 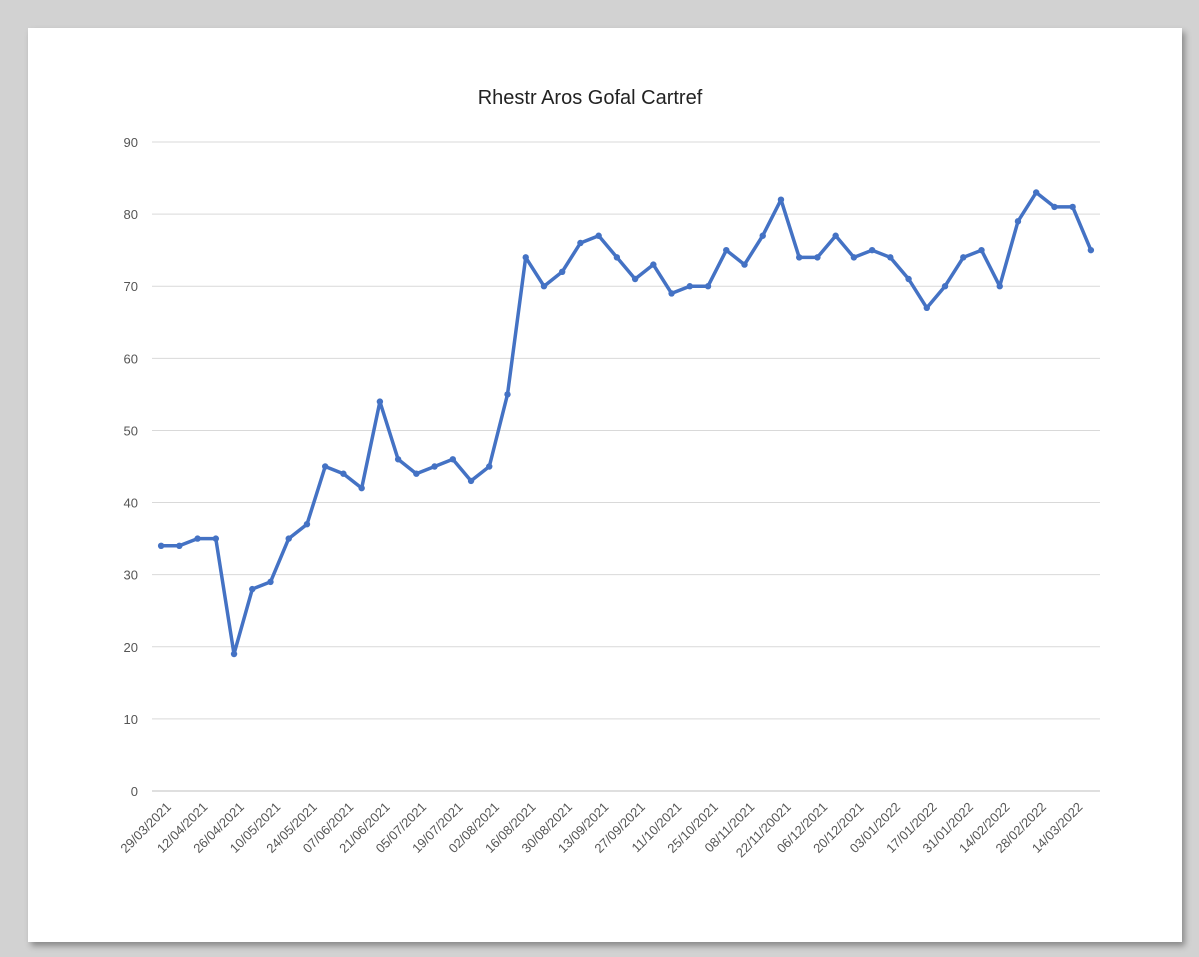 What do you see at coordinates (131, 214) in the screenshot?
I see `y-tick-label: 80` at bounding box center [131, 214].